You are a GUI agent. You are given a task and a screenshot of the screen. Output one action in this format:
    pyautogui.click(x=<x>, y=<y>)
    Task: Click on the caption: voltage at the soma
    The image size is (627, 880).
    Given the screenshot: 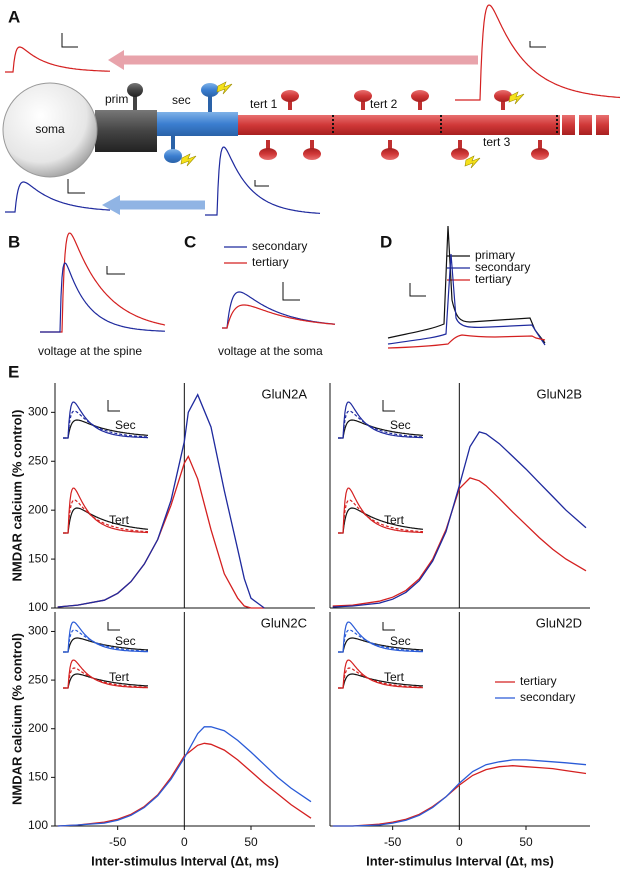 What is the action you would take?
    pyautogui.click(x=270, y=351)
    